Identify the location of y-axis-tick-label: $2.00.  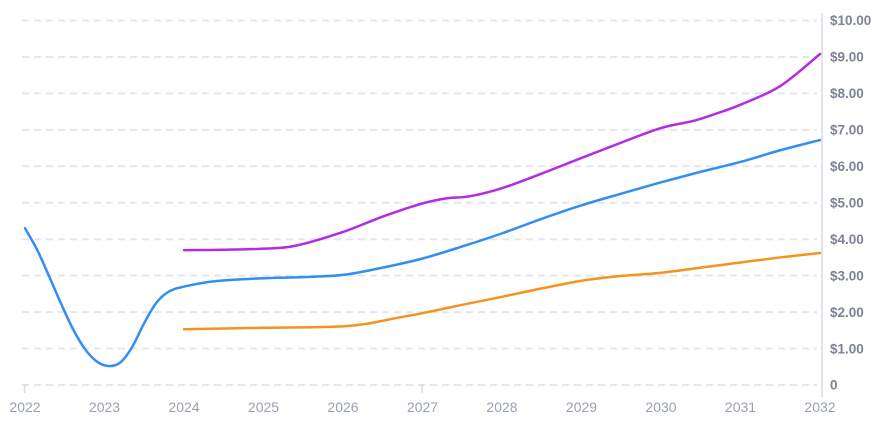
(847, 312).